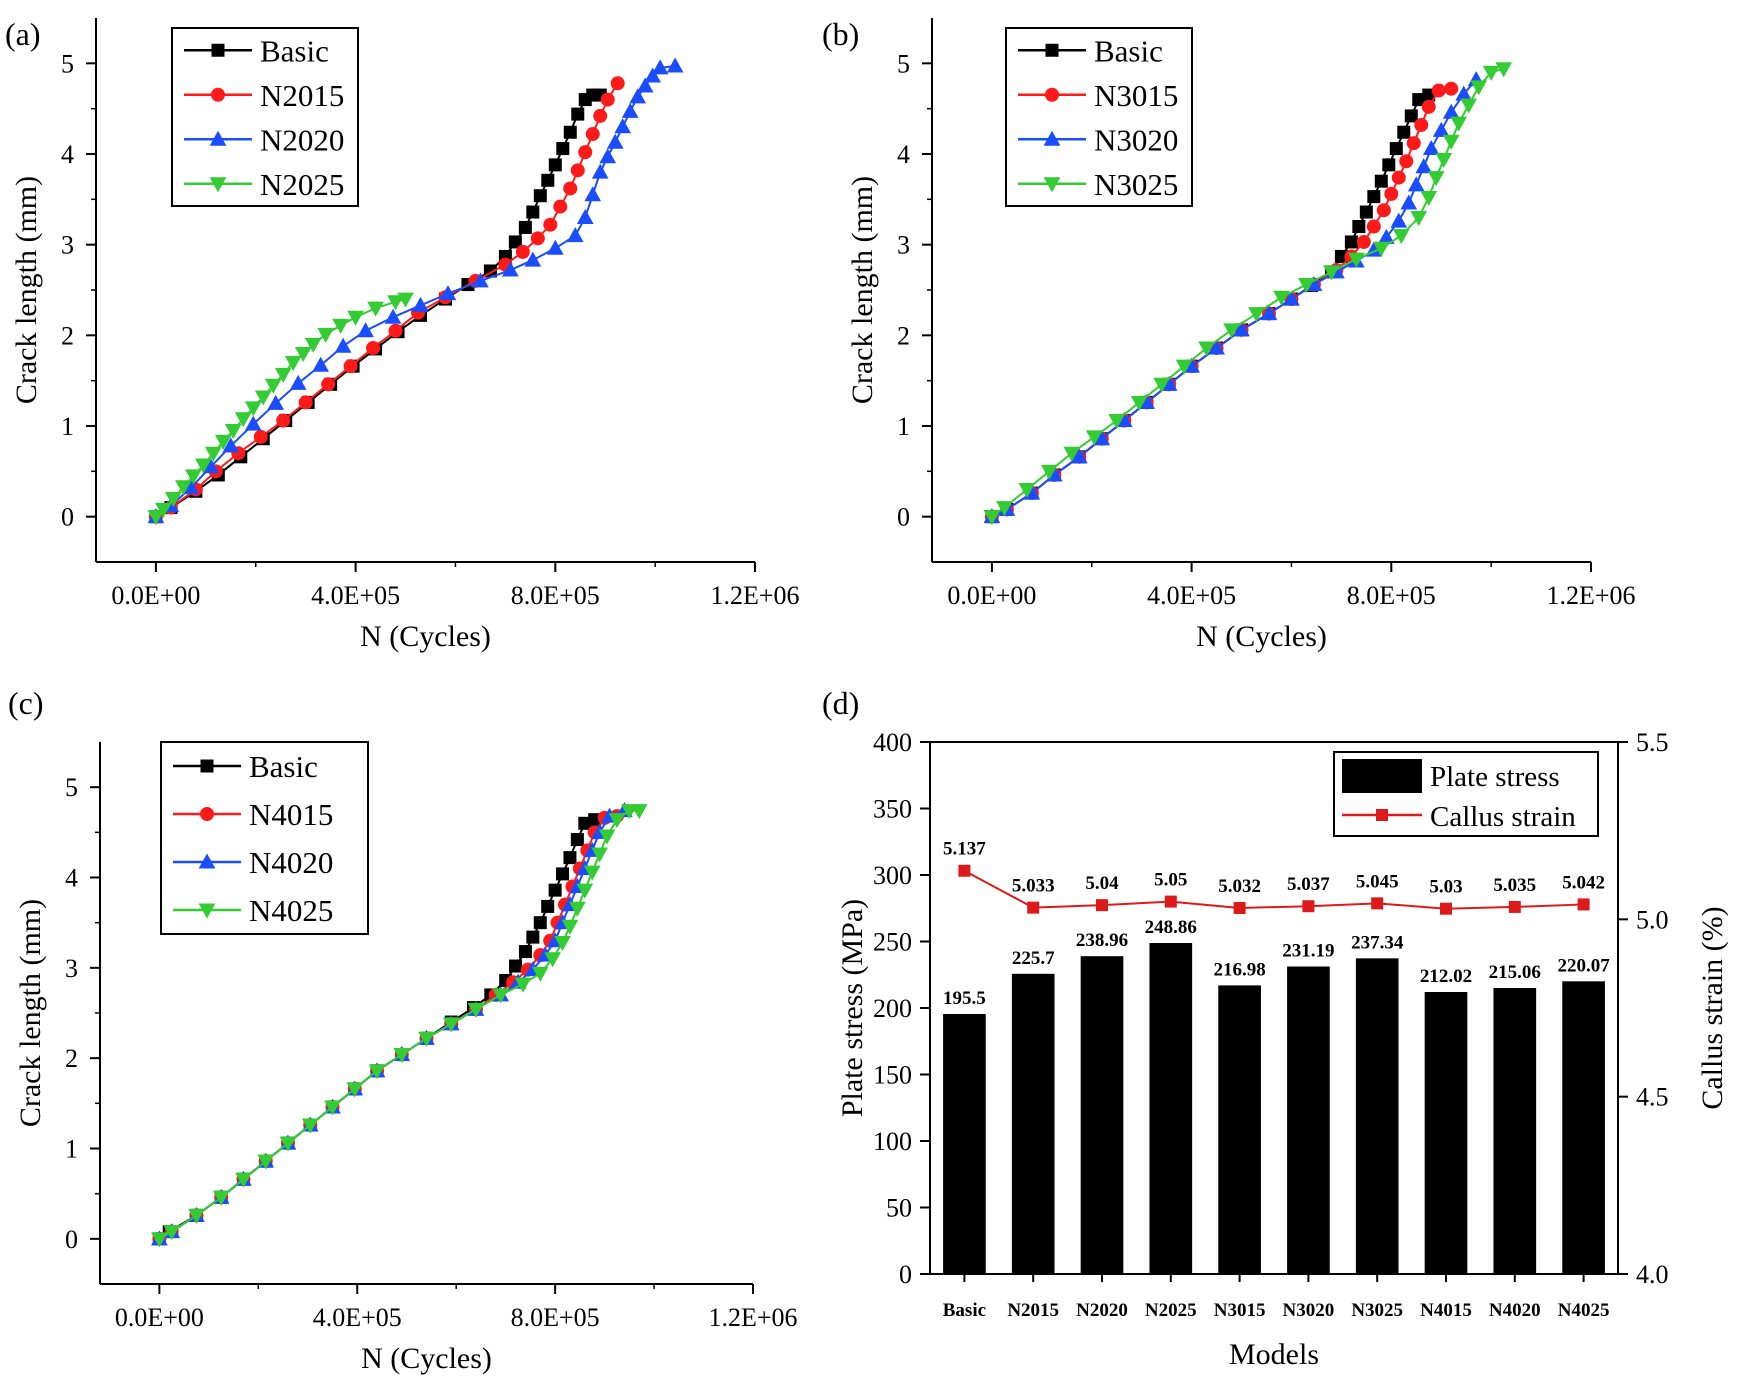 This screenshot has width=1750, height=1379. I want to click on series-n3020, so click(1234, 297).